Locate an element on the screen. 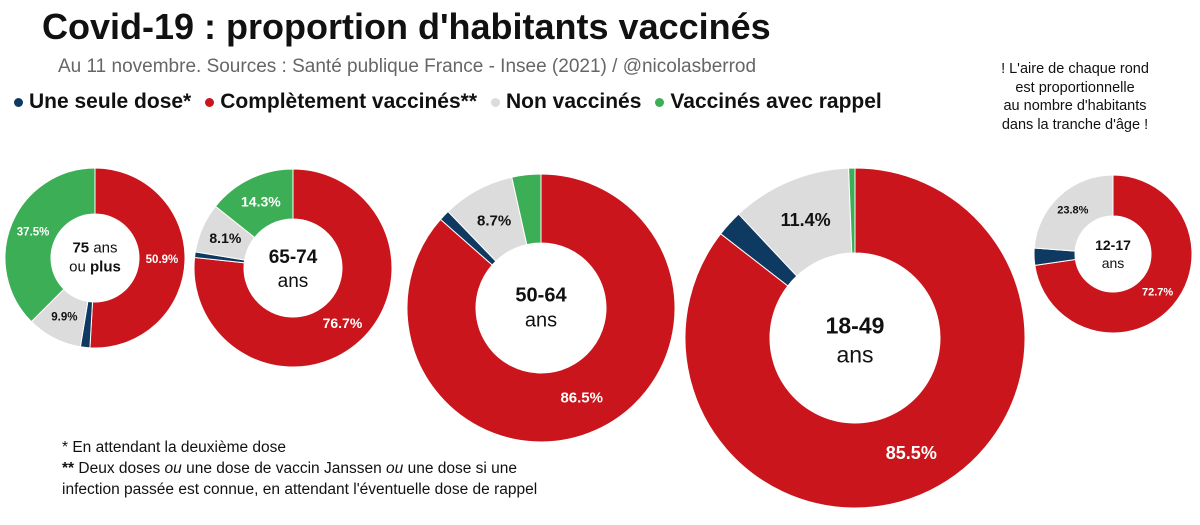  segment-label: 86.5% is located at coordinates (581, 398).